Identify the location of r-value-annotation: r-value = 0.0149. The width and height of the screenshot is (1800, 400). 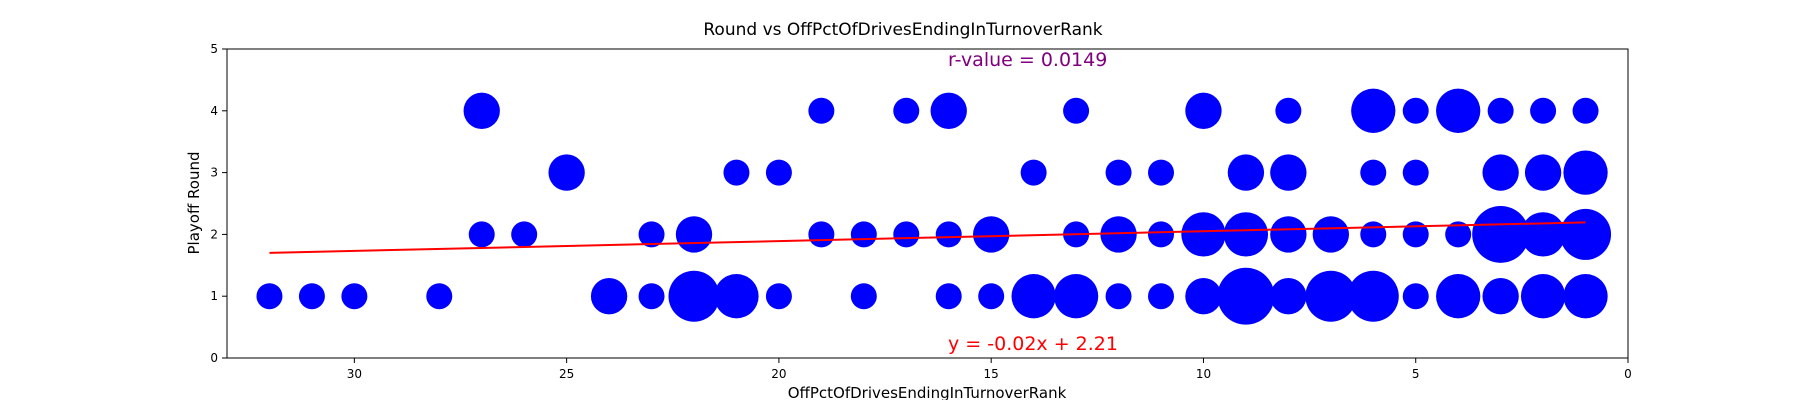
(1027, 60).